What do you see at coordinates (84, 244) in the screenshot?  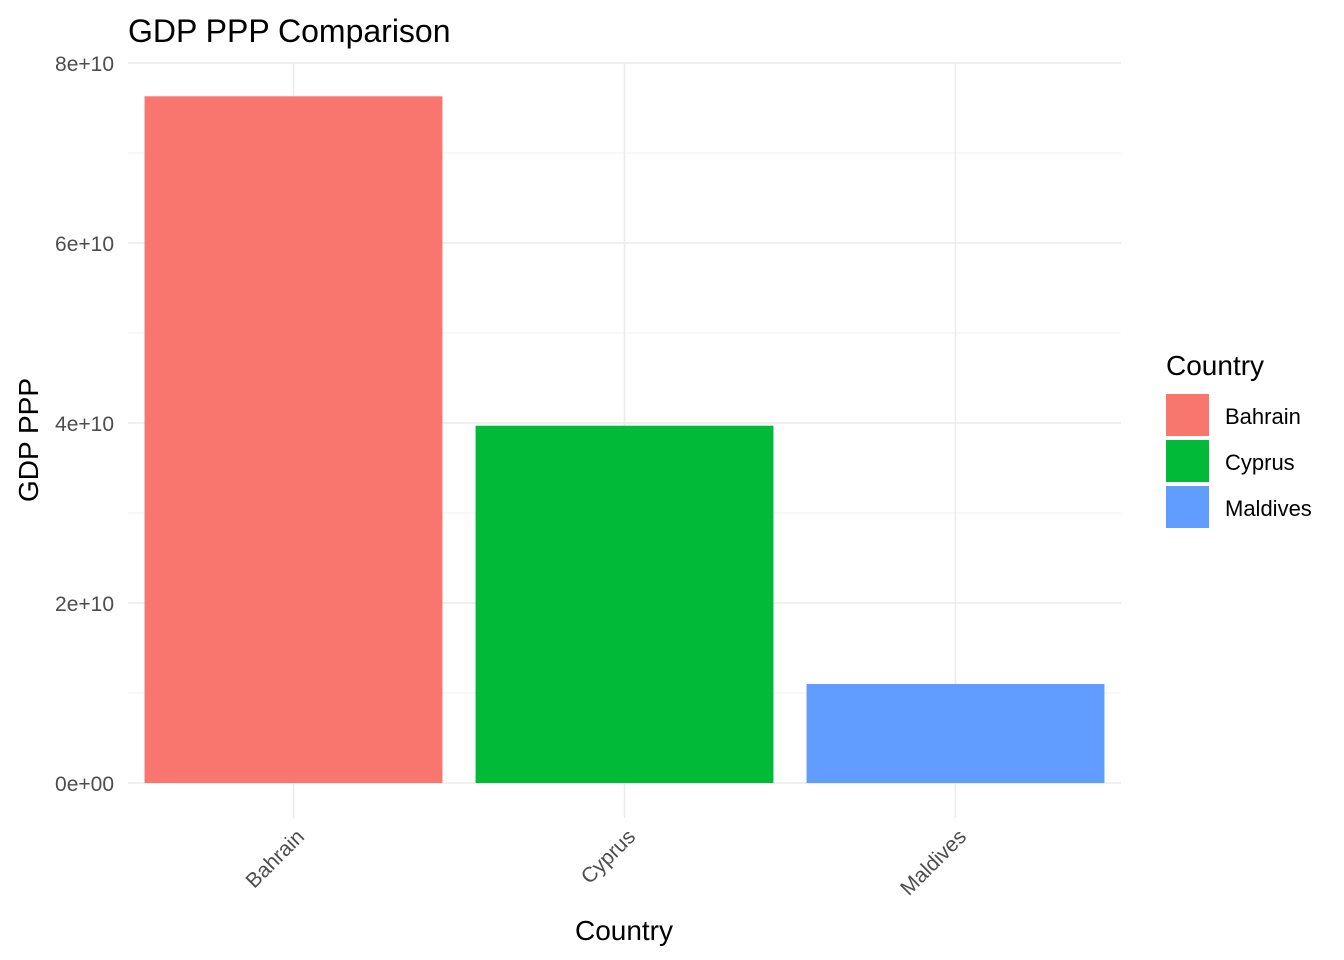 I see `y-tick-label: 6e+10` at bounding box center [84, 244].